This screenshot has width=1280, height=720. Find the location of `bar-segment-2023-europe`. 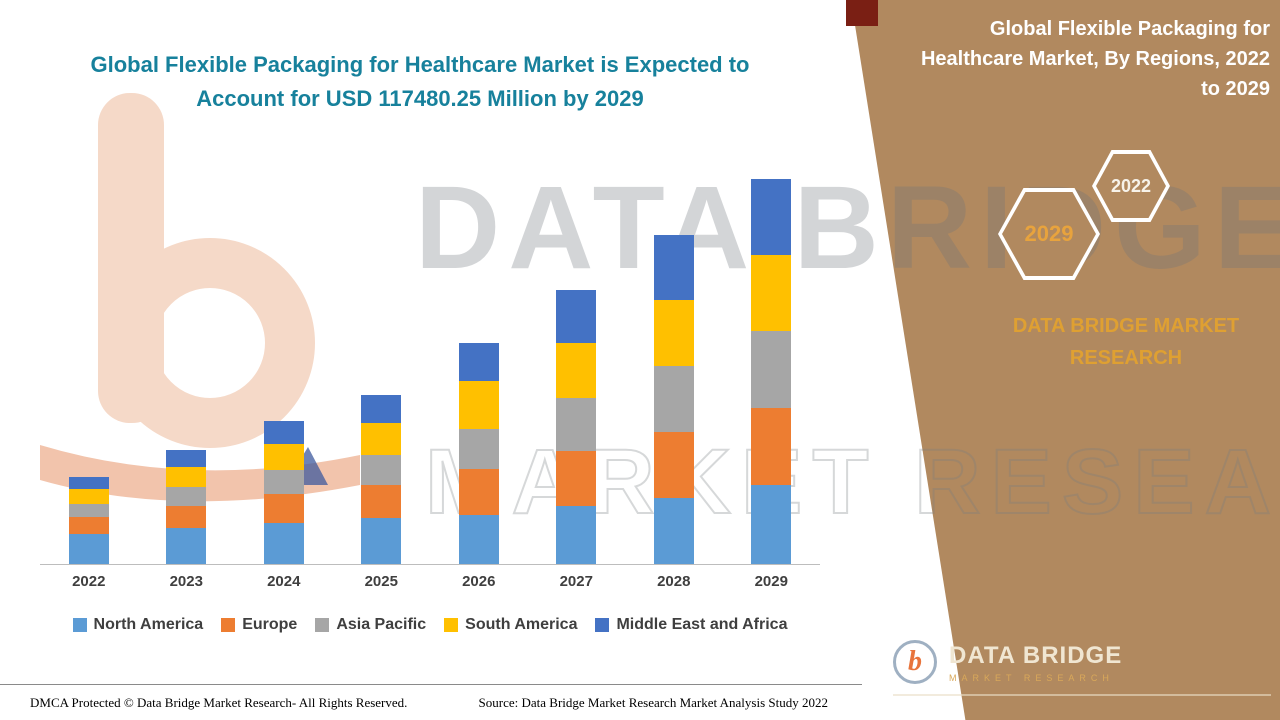

bar-segment-2023-europe is located at coordinates (186, 517).